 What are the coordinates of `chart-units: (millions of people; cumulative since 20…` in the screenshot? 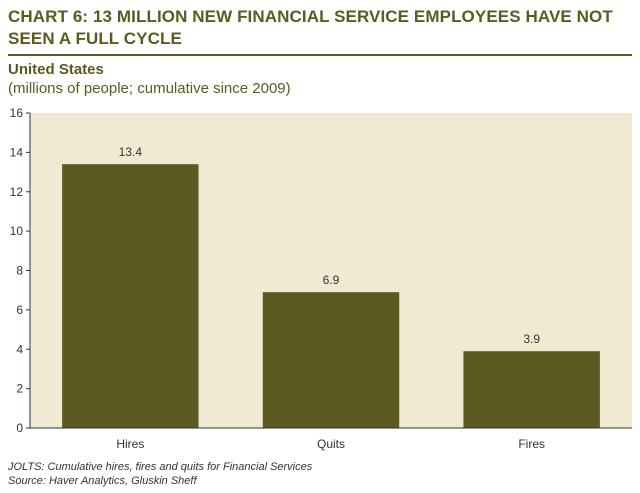 It's located at (149, 88).